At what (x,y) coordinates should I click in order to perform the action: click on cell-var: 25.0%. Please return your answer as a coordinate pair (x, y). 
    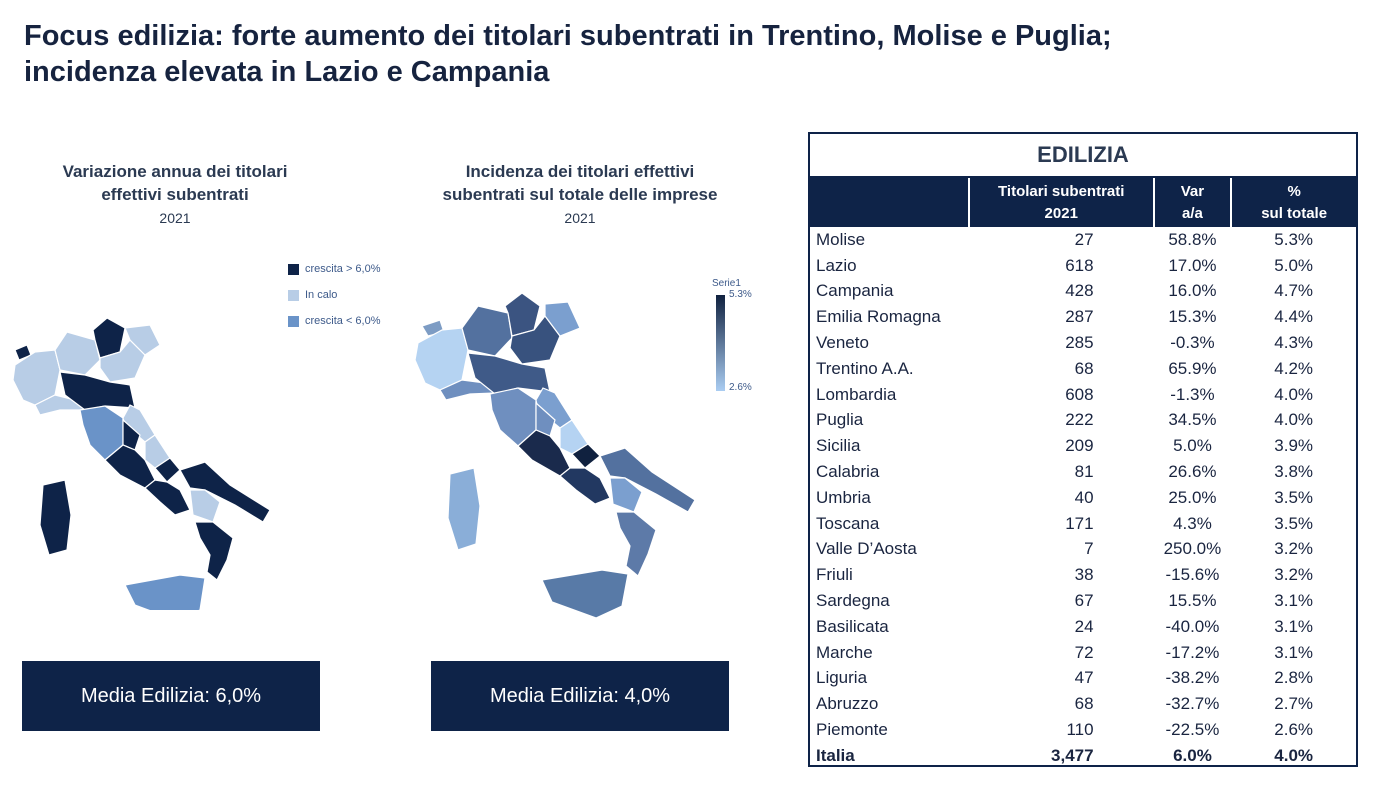
    Looking at the image, I should click on (1192, 497).